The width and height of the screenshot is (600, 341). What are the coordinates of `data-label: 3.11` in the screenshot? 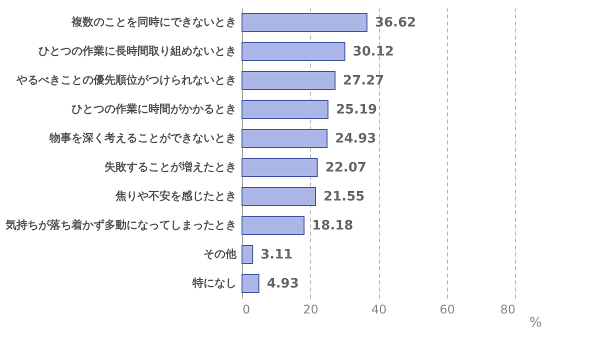 It's located at (276, 255).